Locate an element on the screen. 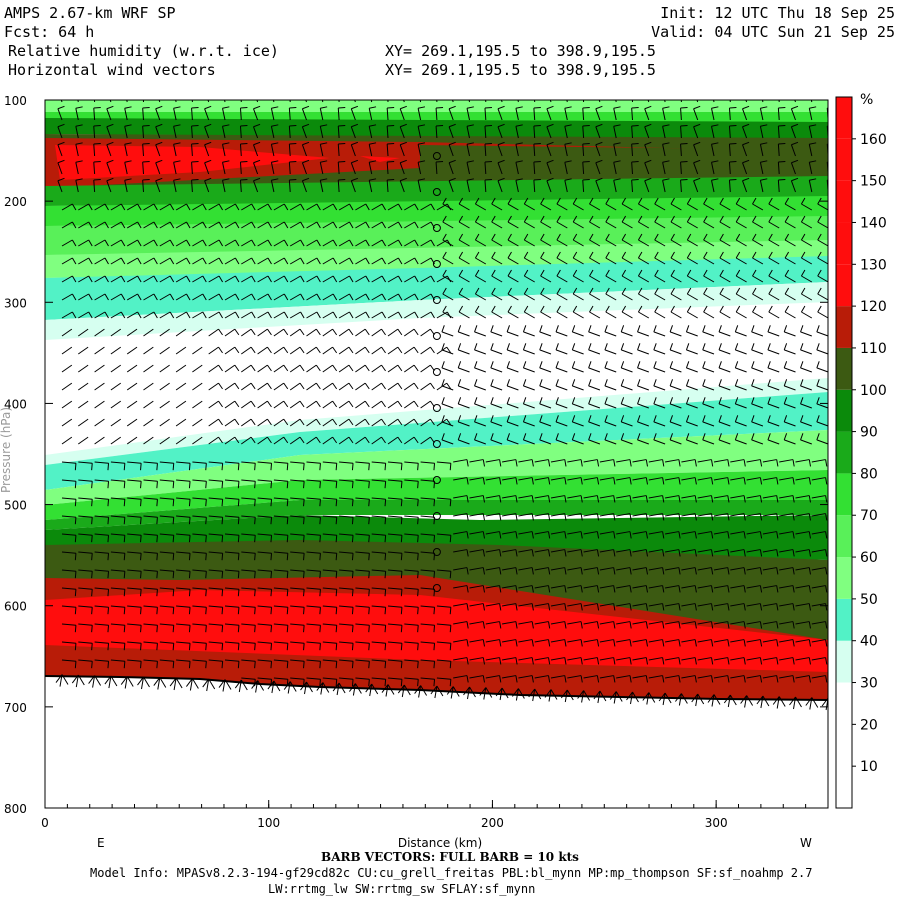 The height and width of the screenshot is (900, 900). valid-time: Valid: 04 UTC Sun 21 Sep 25 is located at coordinates (773, 32).